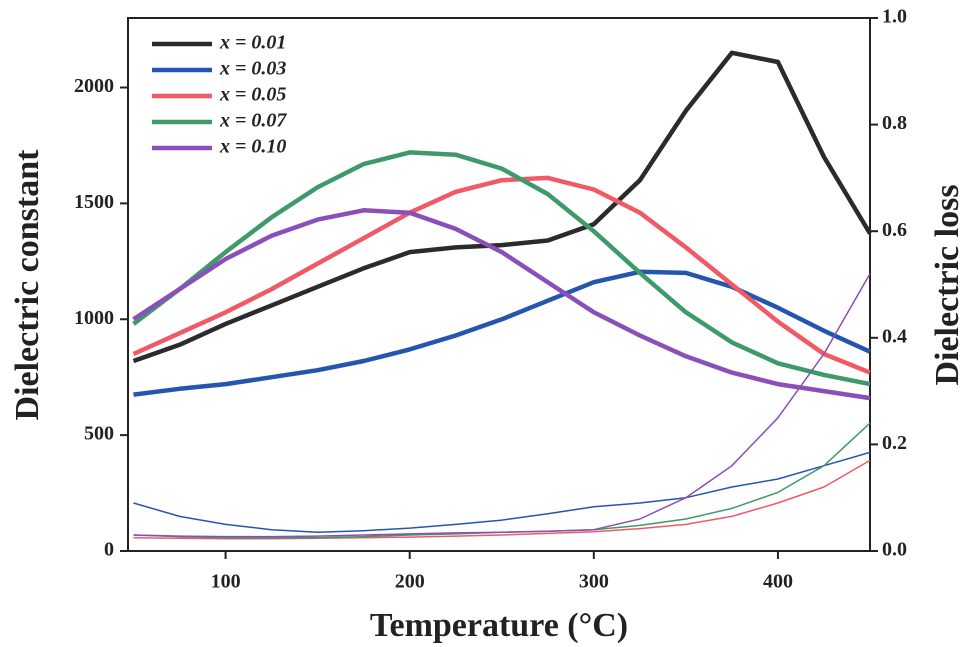 The width and height of the screenshot is (967, 647). I want to click on y-tick-label: 2000, so click(94, 86).